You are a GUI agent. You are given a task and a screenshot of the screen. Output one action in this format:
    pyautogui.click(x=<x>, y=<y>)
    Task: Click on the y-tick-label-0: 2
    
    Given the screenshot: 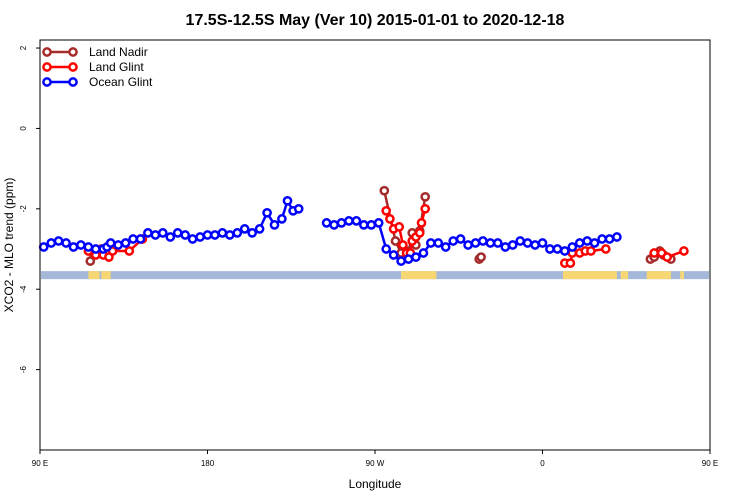 What is the action you would take?
    pyautogui.click(x=23, y=47)
    